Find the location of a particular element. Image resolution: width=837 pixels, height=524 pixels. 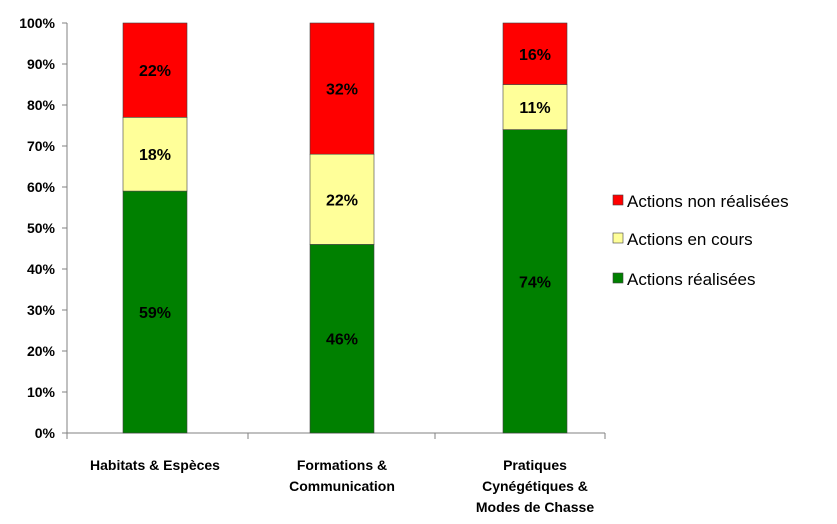

bar-data-label: 11% is located at coordinates (534, 108).